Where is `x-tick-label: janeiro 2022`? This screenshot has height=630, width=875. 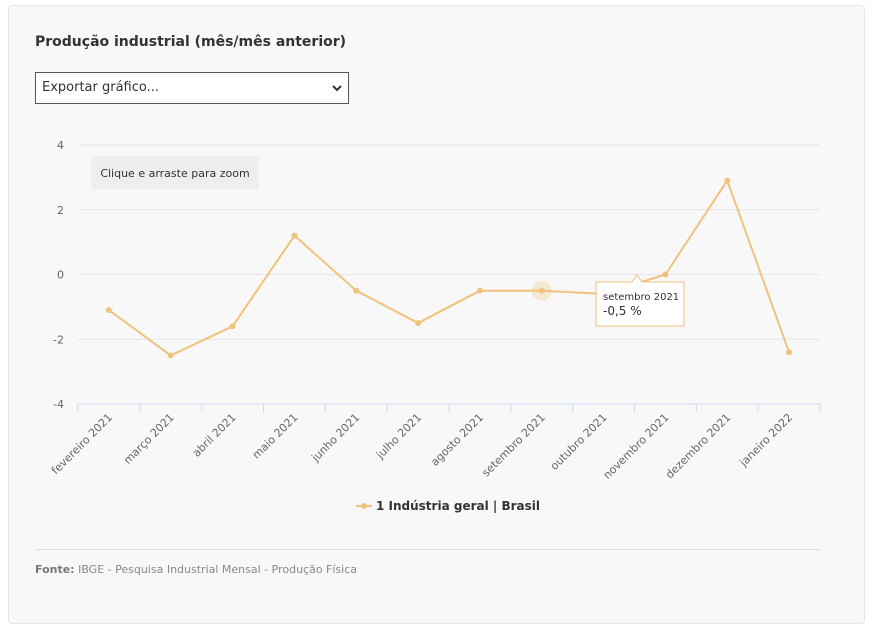 x-tick-label: janeiro 2022 is located at coordinates (765, 440).